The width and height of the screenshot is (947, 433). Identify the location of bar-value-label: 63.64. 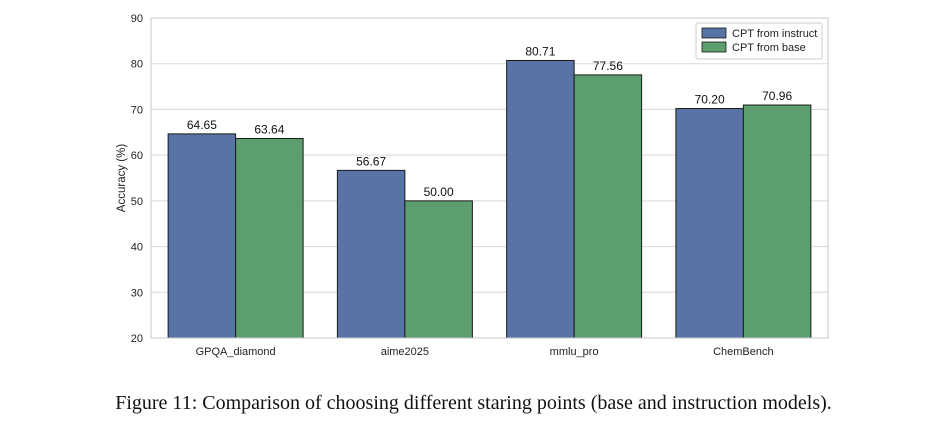
(269, 130).